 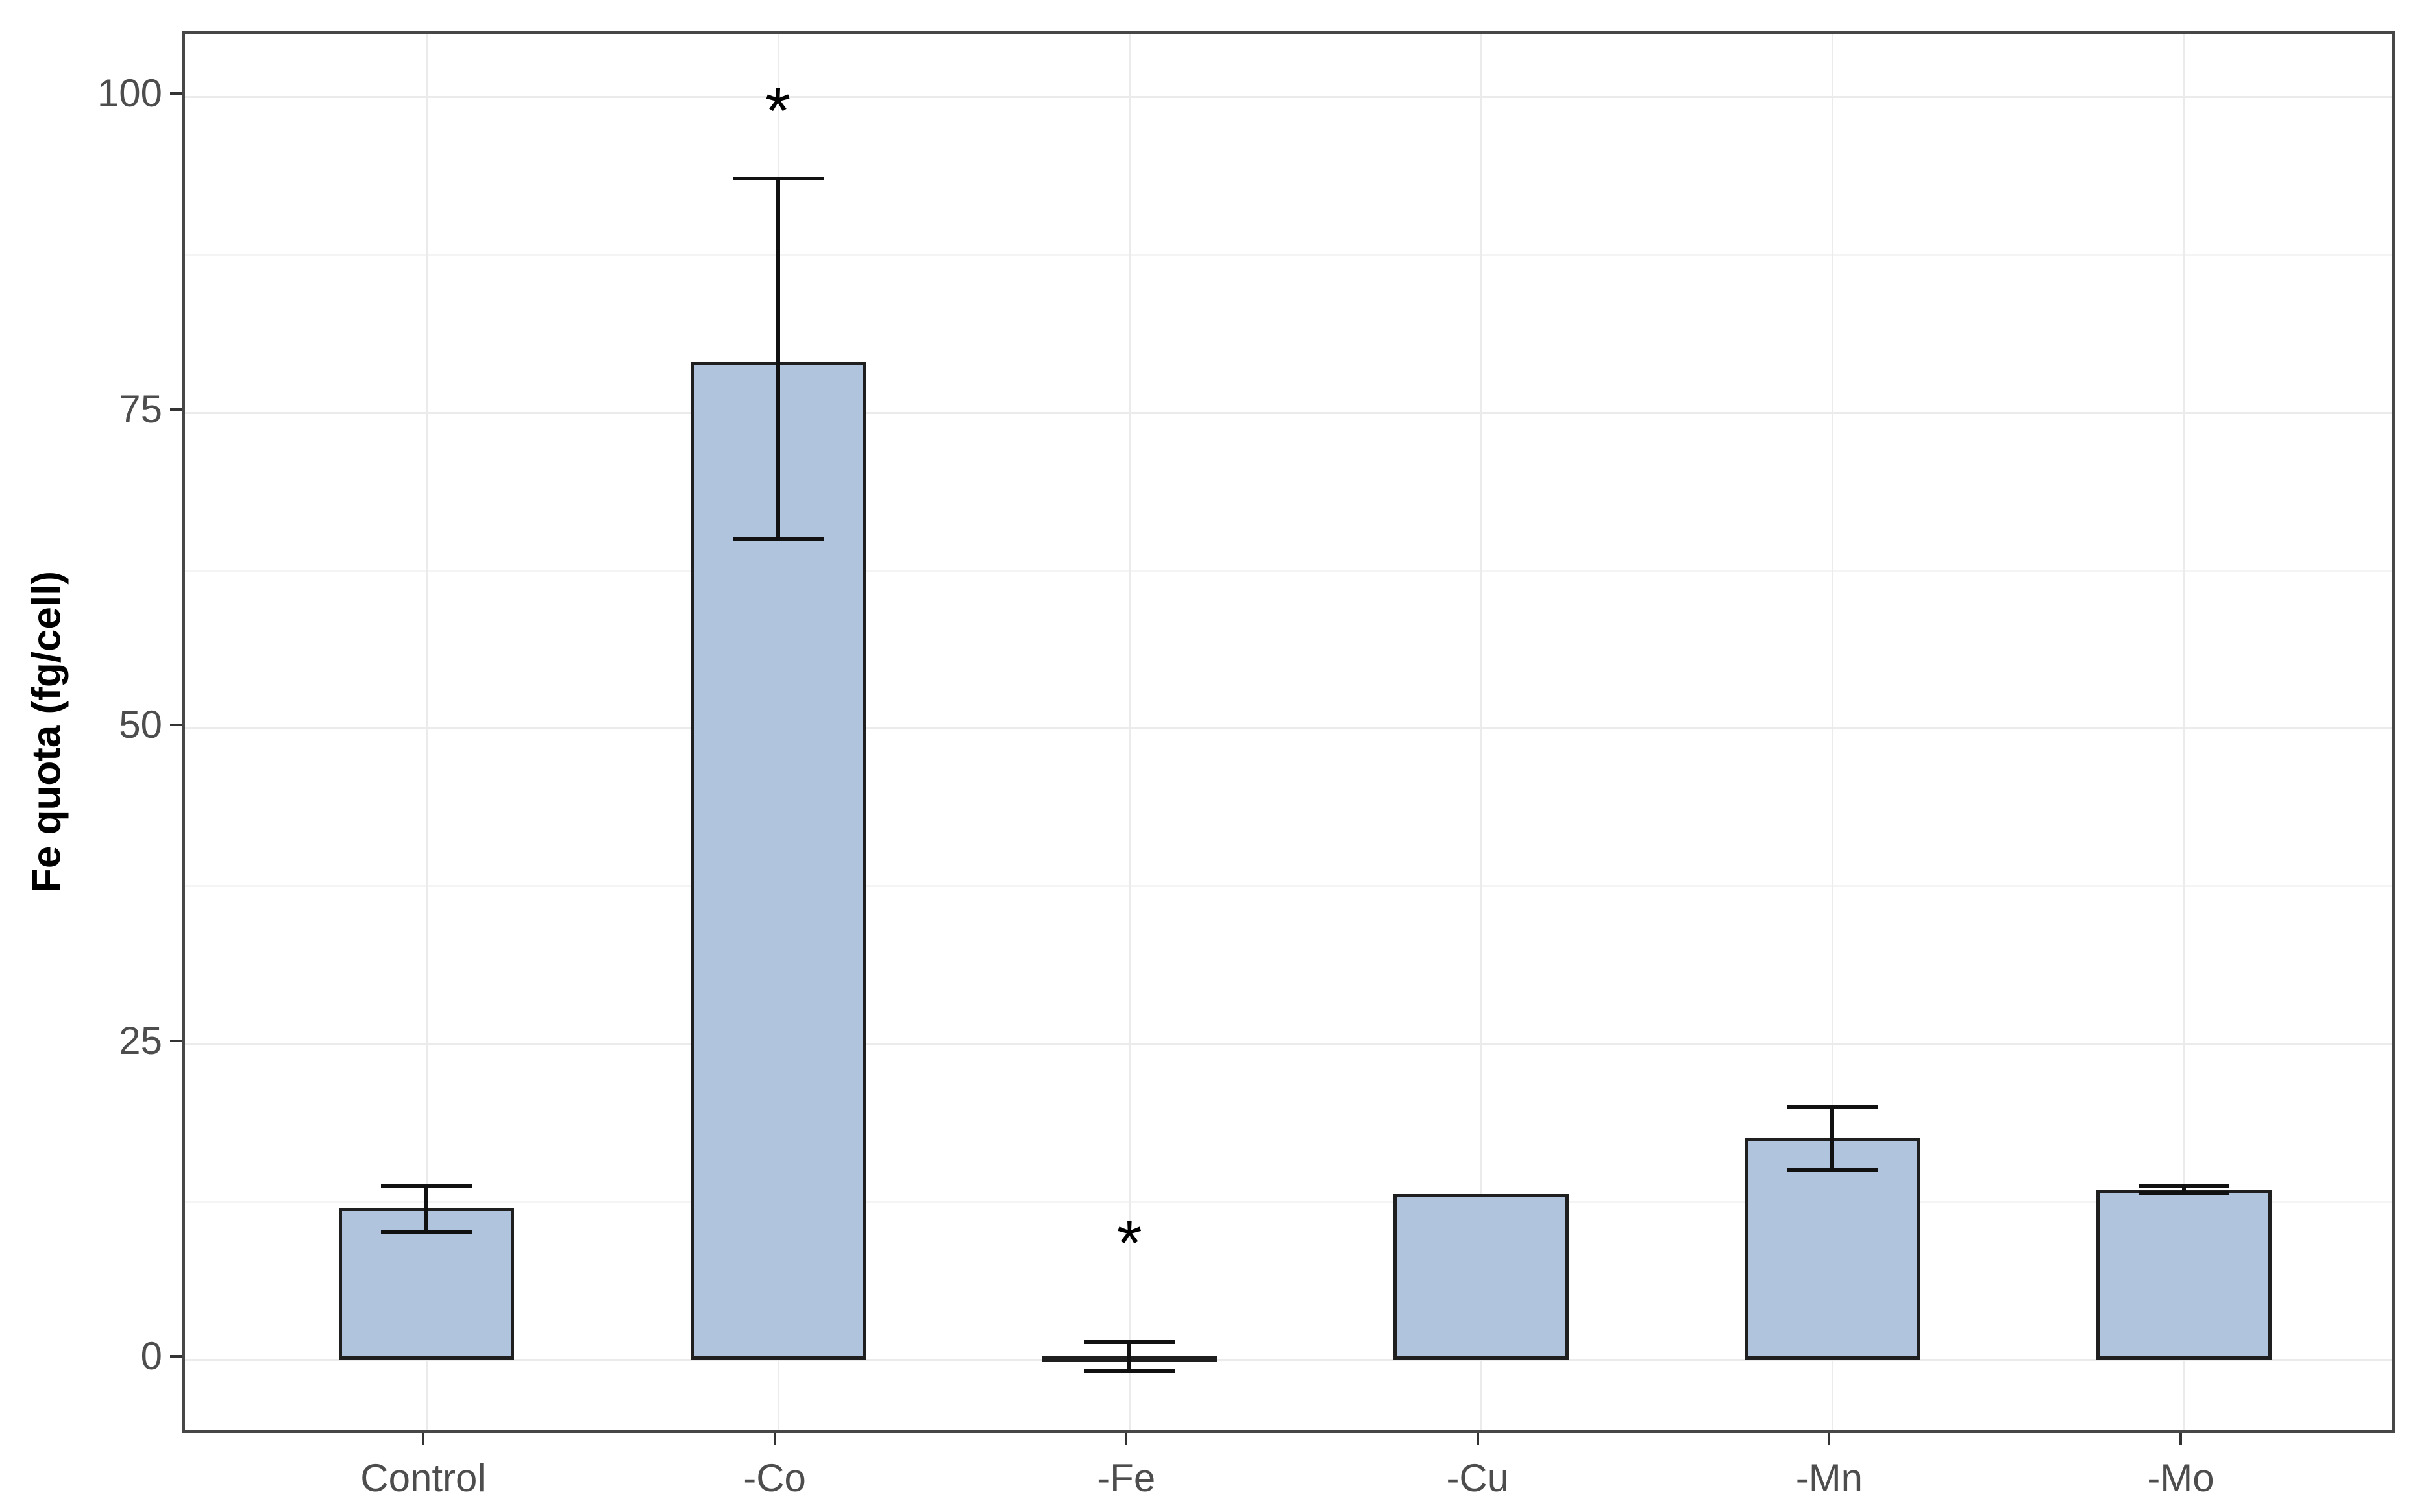 I want to click on y-tick-label: 50, so click(x=140, y=724).